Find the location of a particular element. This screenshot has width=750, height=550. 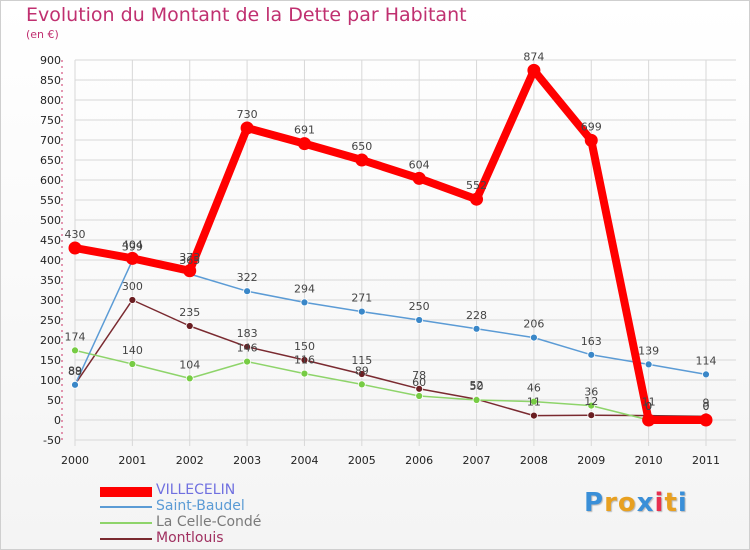

x-tick-label: 2002 is located at coordinates (190, 460).